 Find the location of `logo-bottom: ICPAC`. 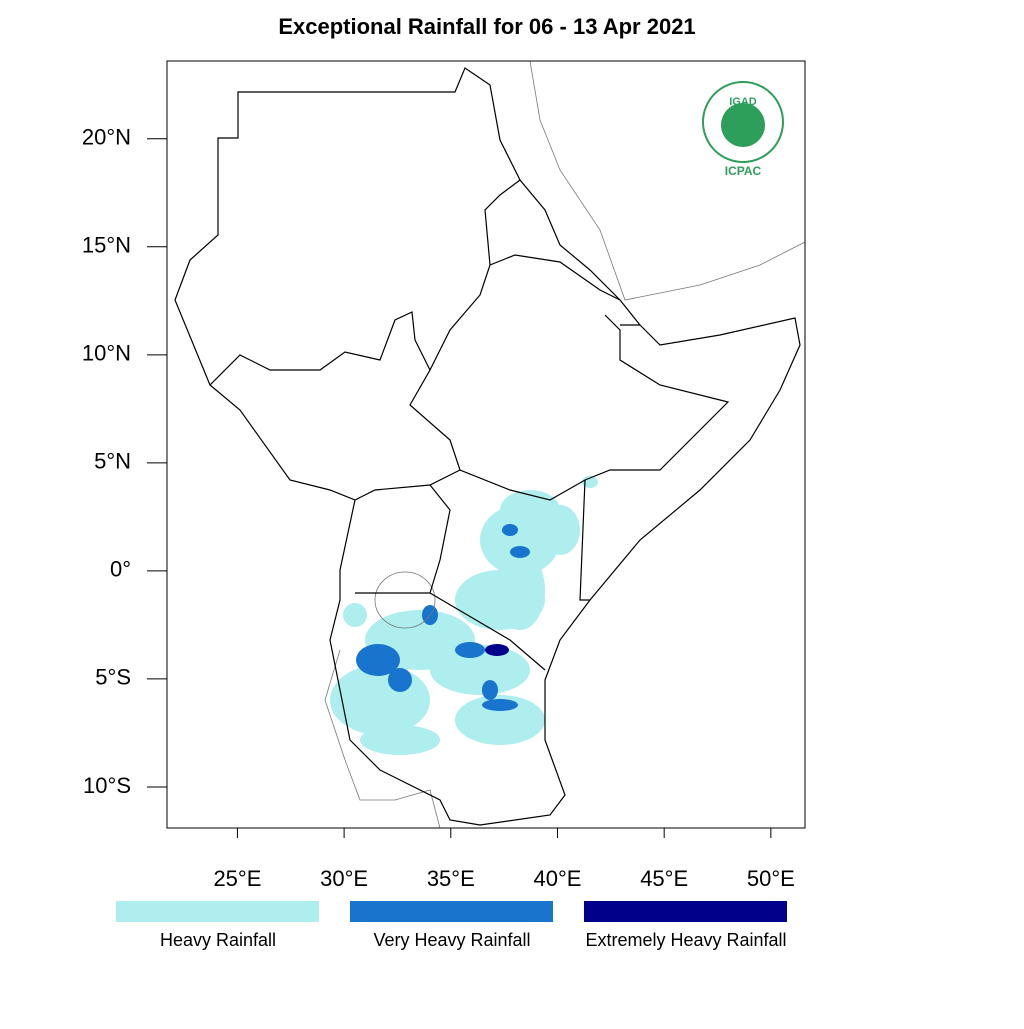

logo-bottom: ICPAC is located at coordinates (743, 171).